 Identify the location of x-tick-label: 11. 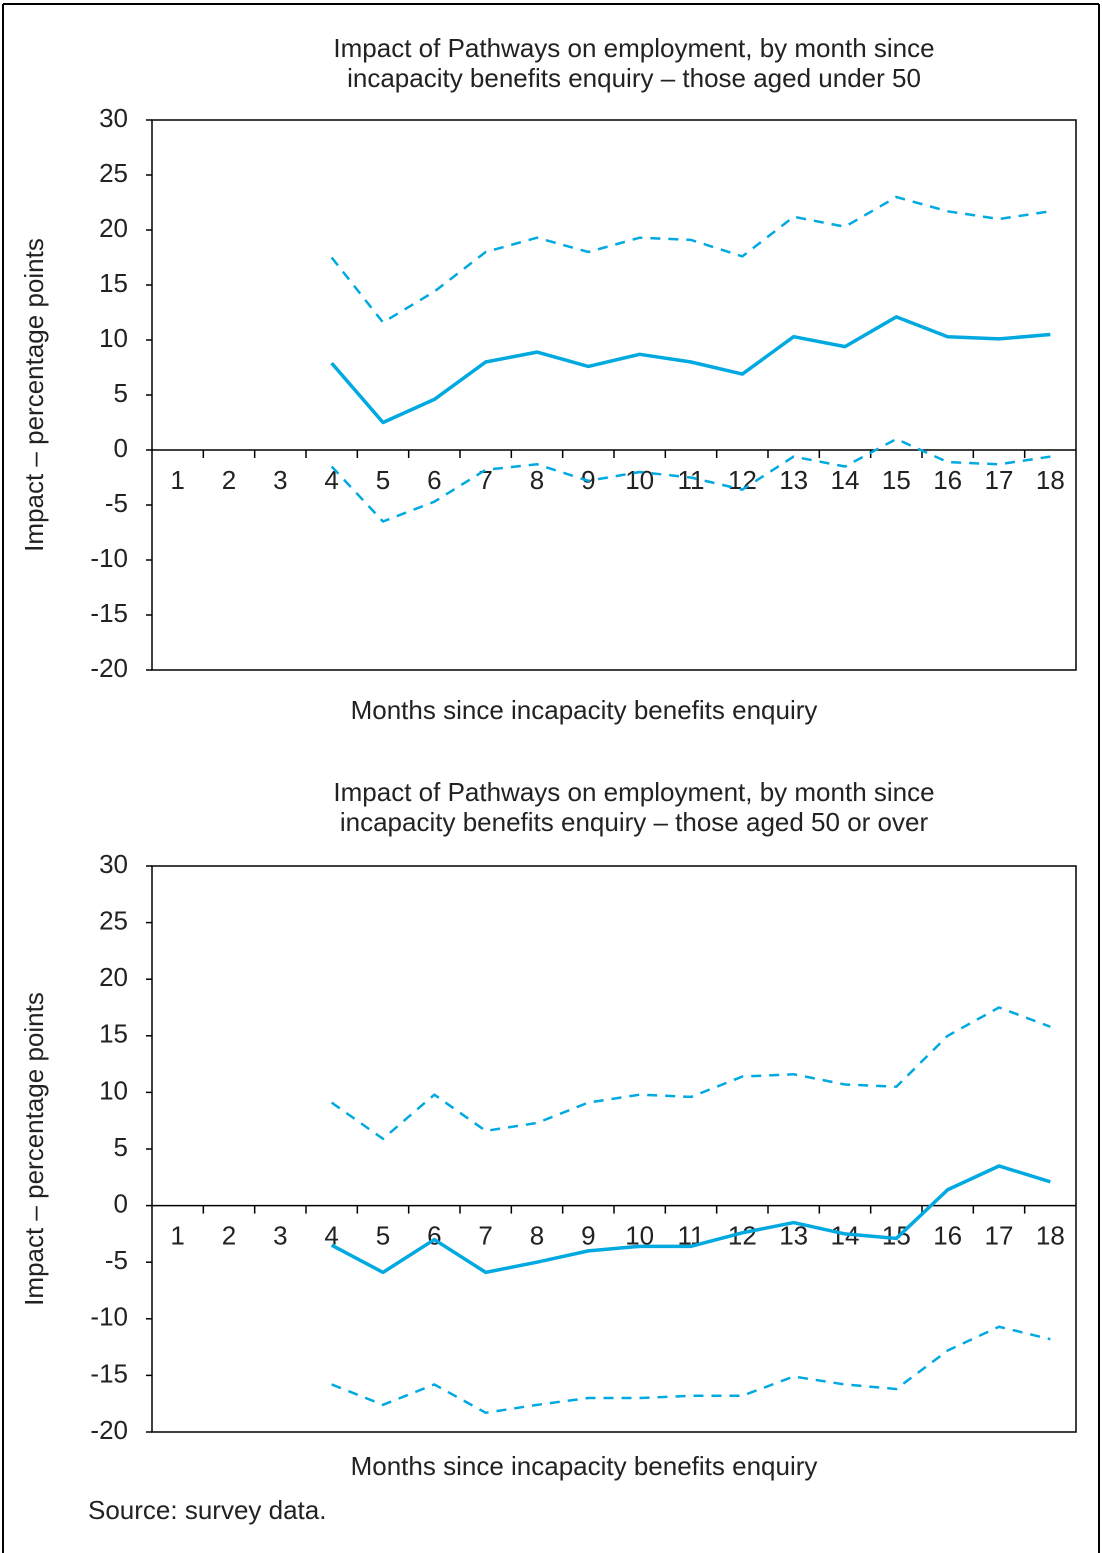
(691, 480).